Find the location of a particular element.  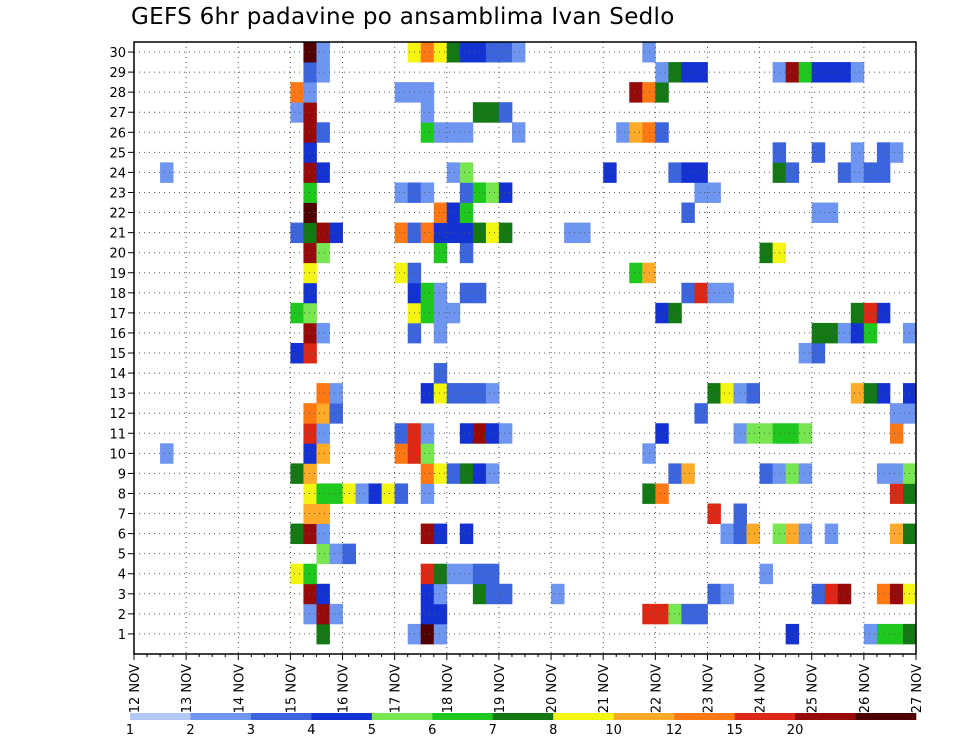

y-tick-label: 5 is located at coordinates (122, 555).